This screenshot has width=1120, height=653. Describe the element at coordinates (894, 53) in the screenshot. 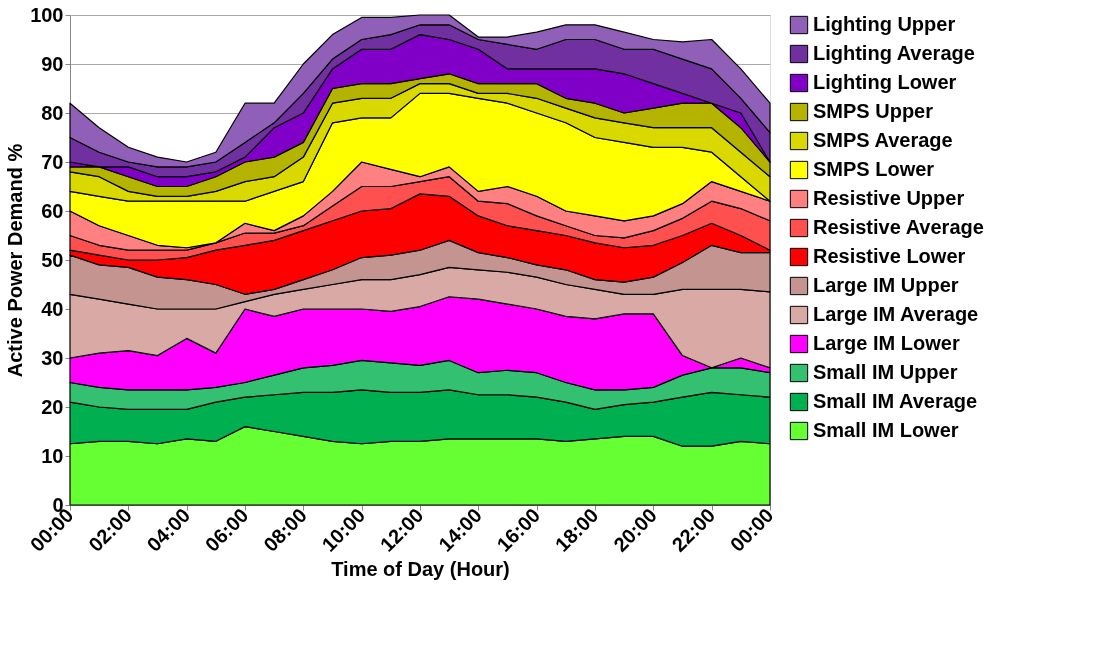

I see `legend-label: Lighting Average` at that location.